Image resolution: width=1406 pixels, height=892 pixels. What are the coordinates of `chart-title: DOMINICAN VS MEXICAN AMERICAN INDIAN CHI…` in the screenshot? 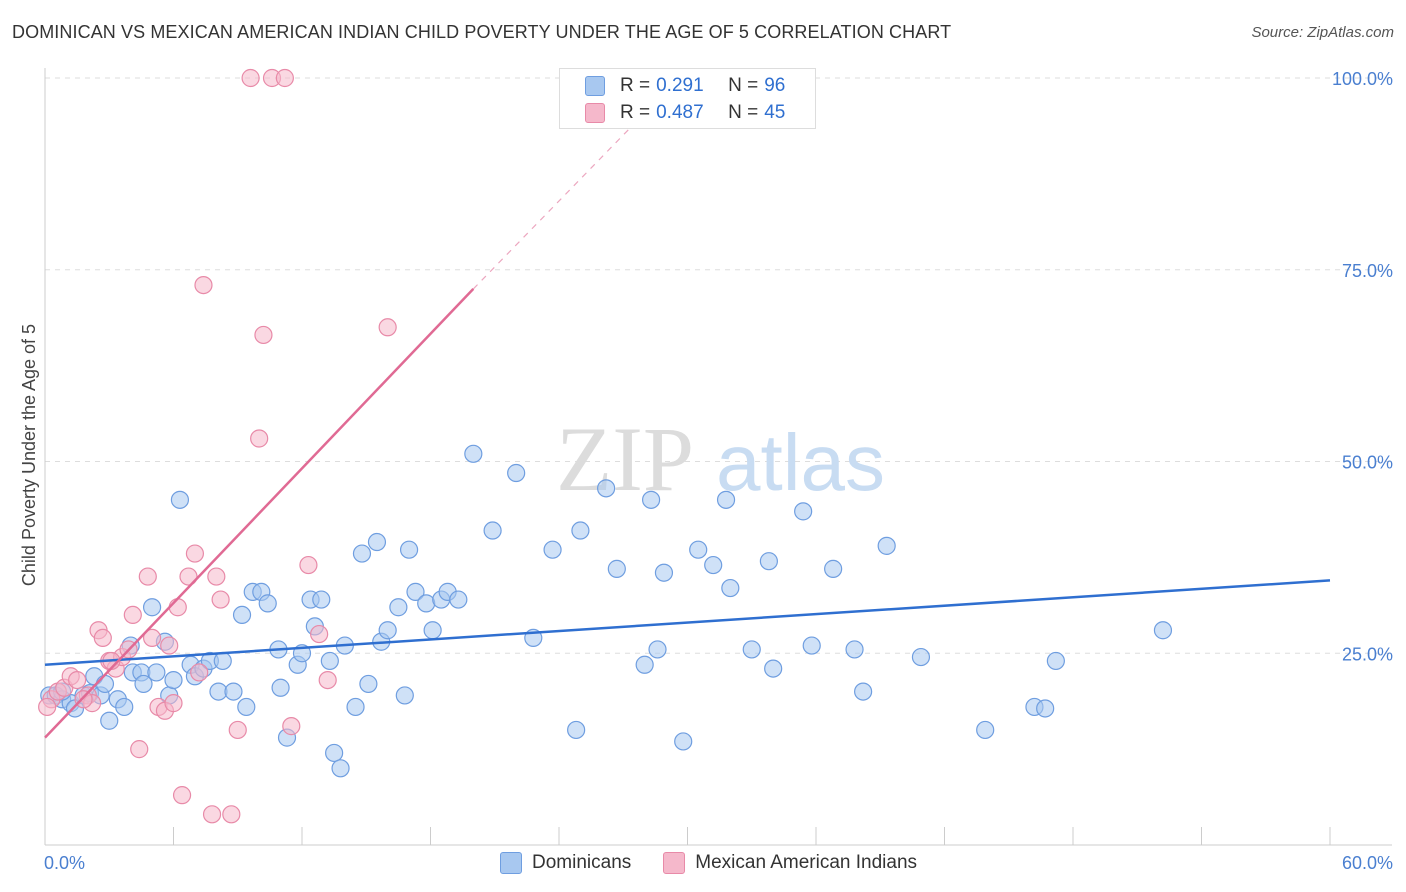 It's located at (482, 32).